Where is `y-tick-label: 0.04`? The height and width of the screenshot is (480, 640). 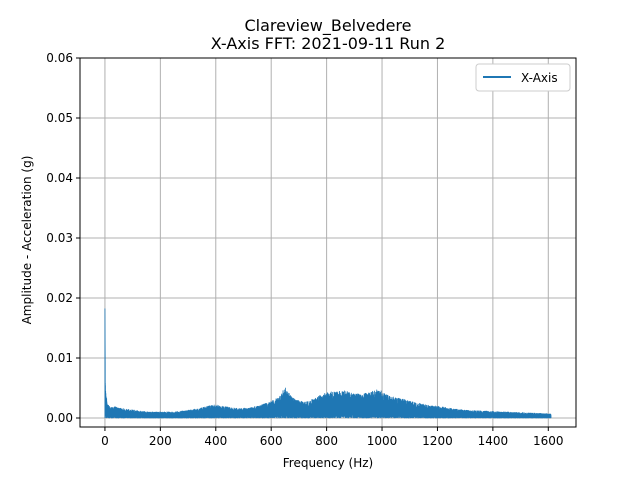
y-tick-label: 0.04 is located at coordinates (59, 178).